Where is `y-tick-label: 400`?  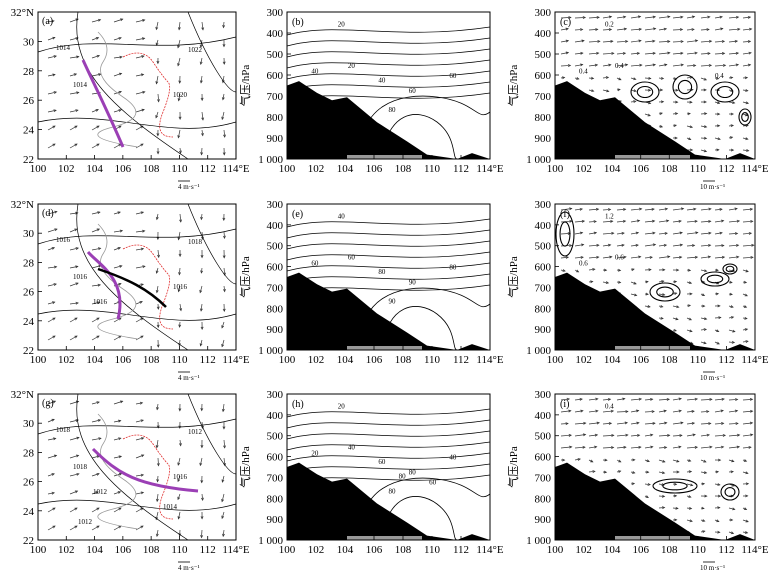 y-tick-label: 400 is located at coordinates (543, 416).